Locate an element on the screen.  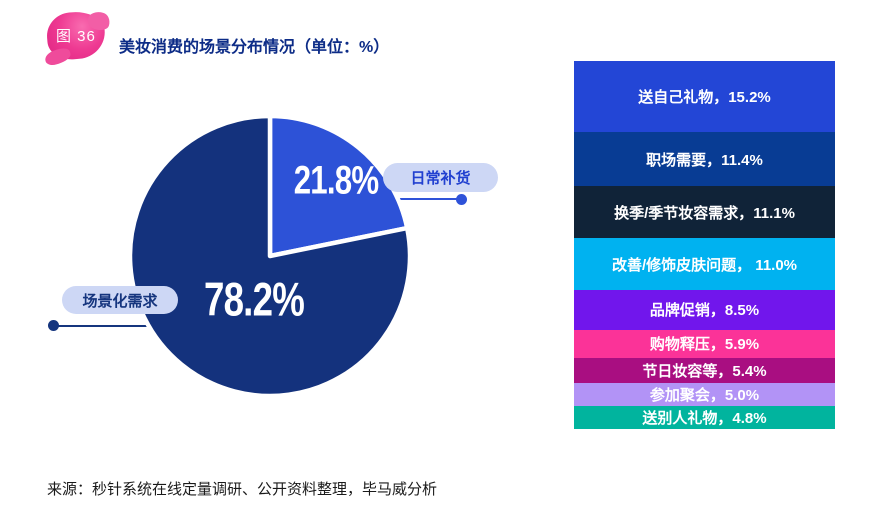
figure-number-label: 图 36 is located at coordinates (76, 37).